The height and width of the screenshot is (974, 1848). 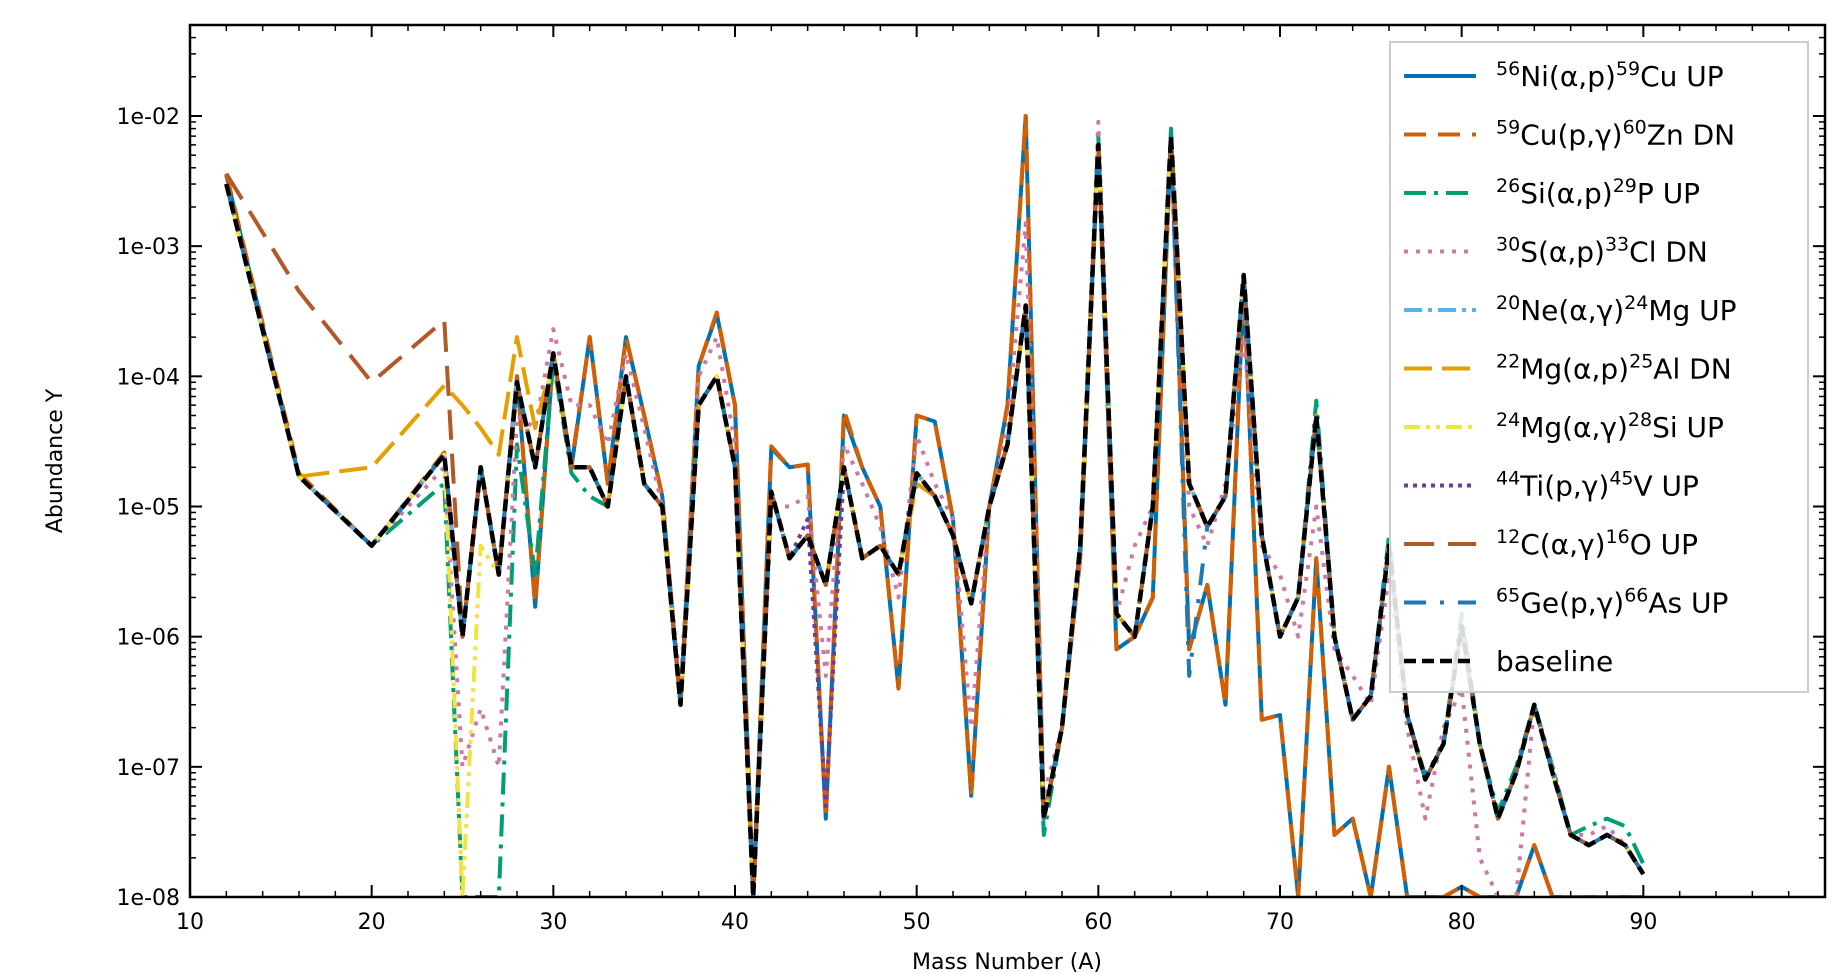 I want to click on legend-label-9: 12C(α,γ)16O UP, so click(x=1597, y=543).